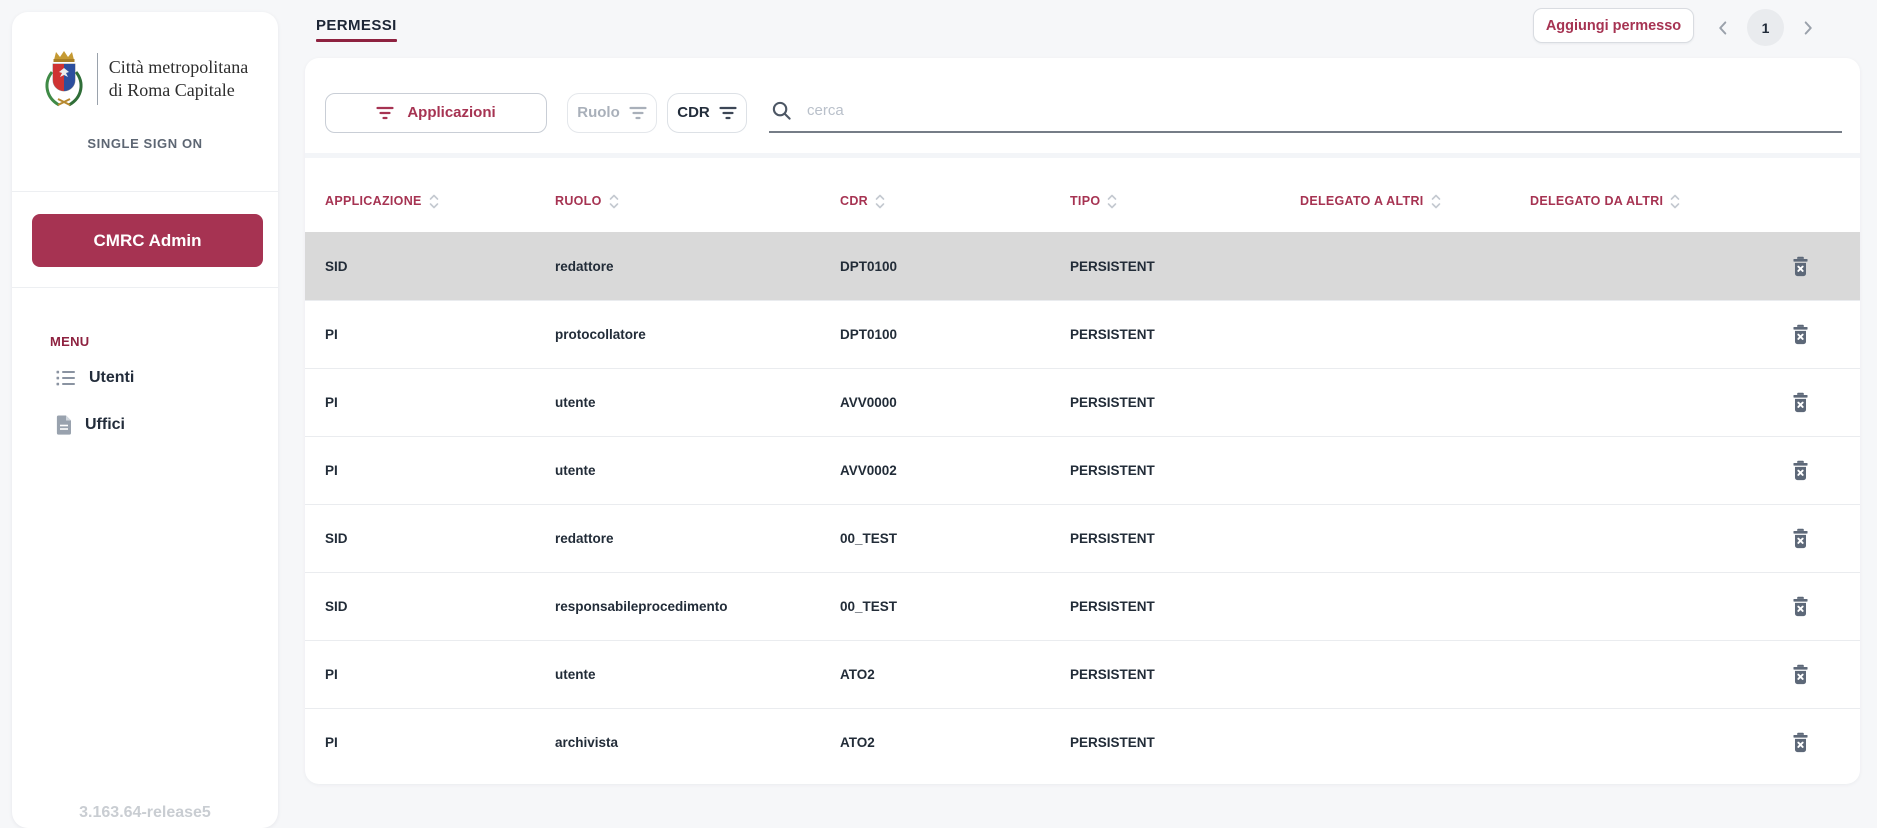 The height and width of the screenshot is (828, 1877). I want to click on table-row: SID redattore DPT0100 PERSISTENT, so click(1082, 266).